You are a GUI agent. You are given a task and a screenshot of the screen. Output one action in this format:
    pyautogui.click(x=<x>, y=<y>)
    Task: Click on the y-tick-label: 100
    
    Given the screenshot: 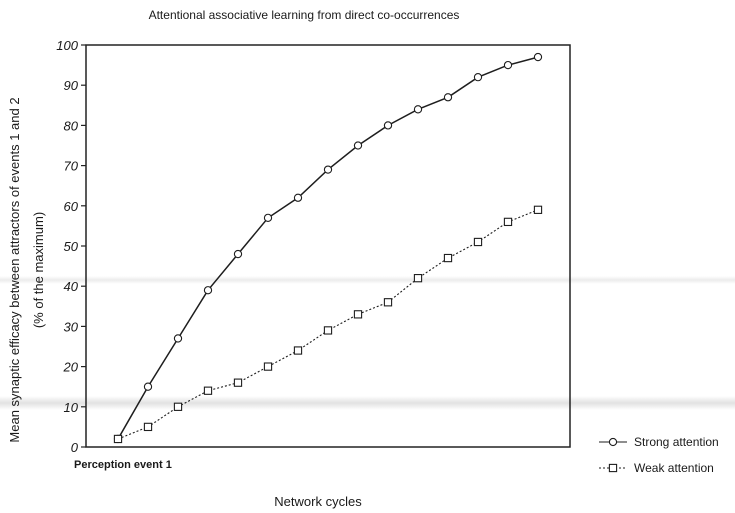 What is the action you would take?
    pyautogui.click(x=67, y=45)
    